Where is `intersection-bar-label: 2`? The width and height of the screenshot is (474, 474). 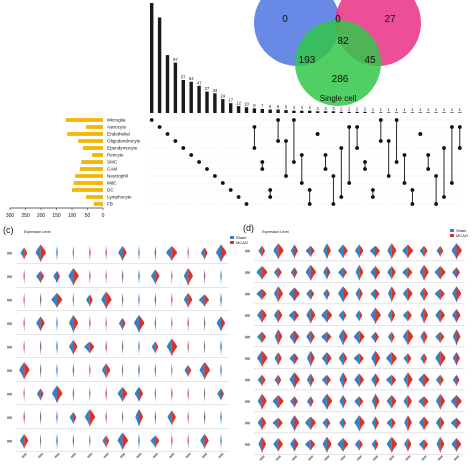 intersection-bar-label: 2 is located at coordinates (341, 108).